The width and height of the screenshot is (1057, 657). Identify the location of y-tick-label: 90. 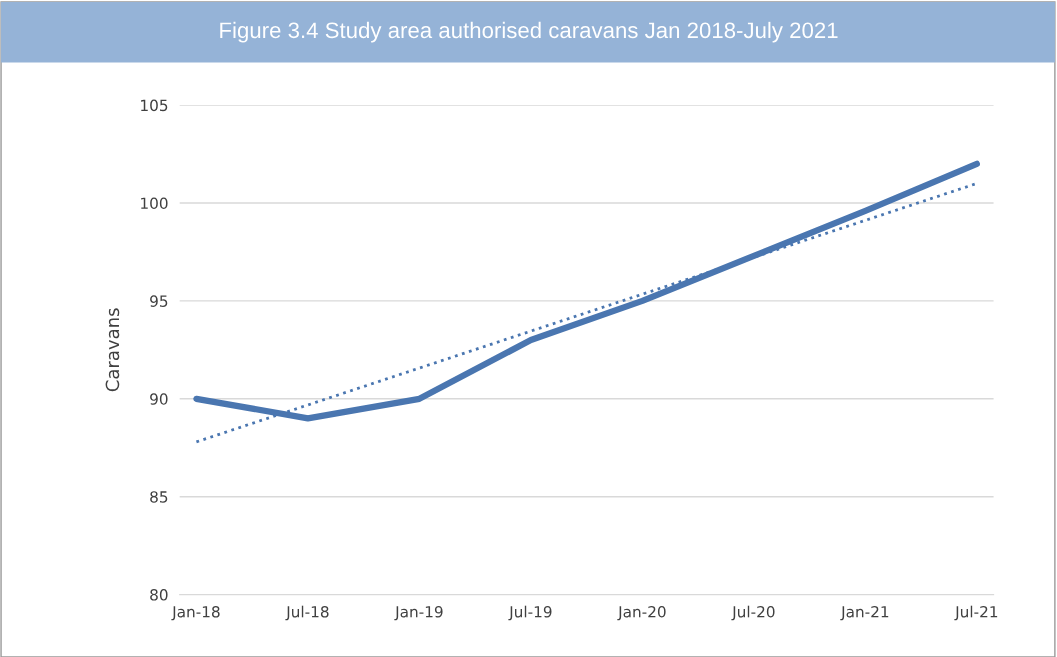
(159, 399).